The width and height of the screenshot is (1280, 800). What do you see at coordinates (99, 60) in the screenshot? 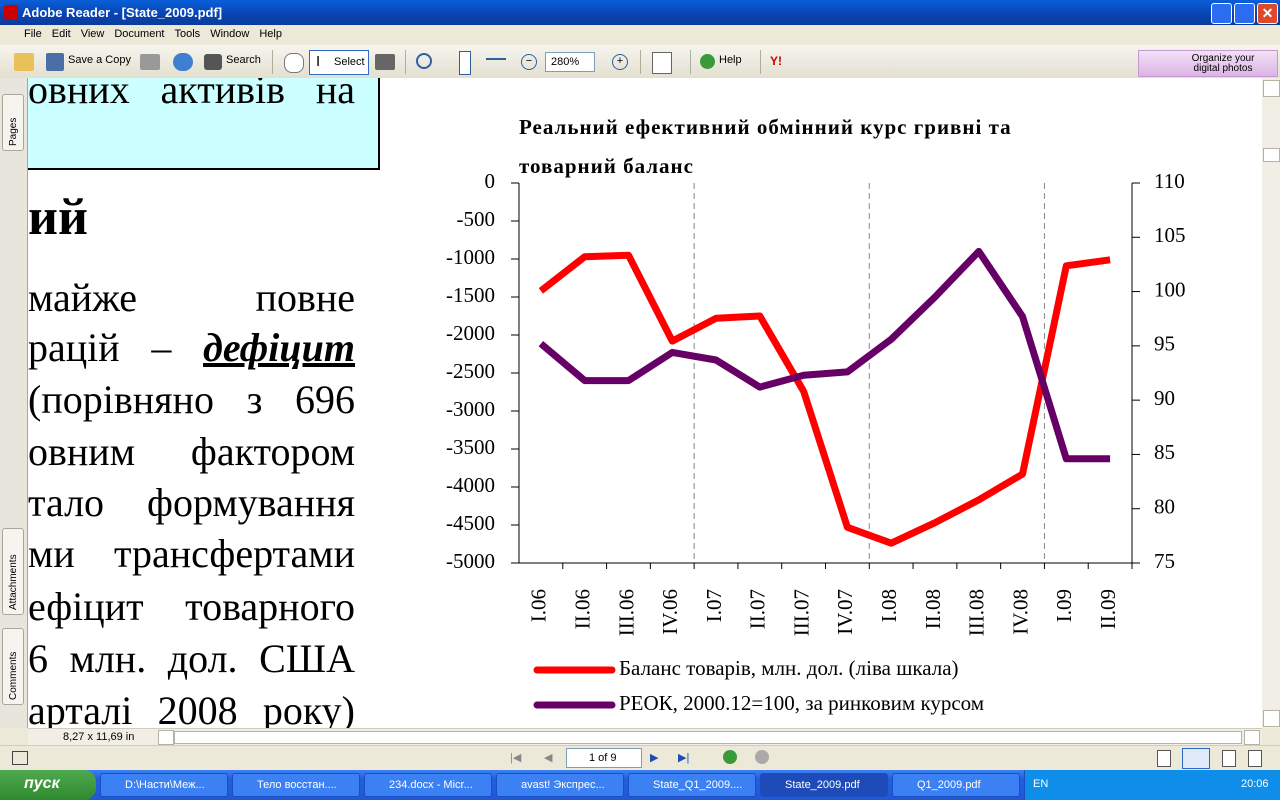
I see `save-copy-button: Save a Copy` at bounding box center [99, 60].